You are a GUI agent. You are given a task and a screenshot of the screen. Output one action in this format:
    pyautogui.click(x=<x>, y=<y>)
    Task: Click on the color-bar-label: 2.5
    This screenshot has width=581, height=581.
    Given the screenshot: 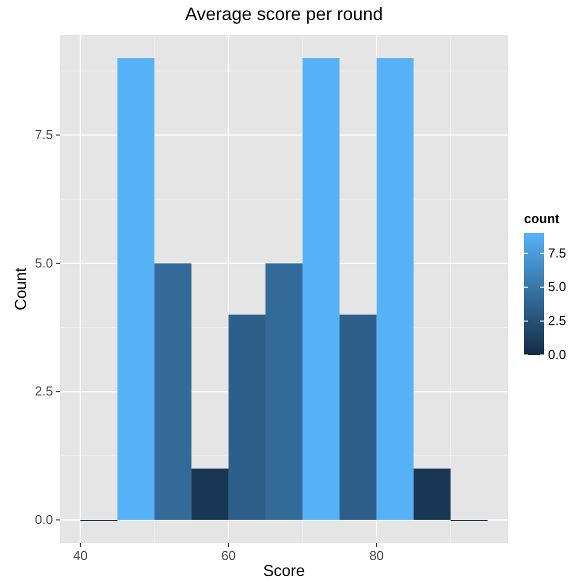 What is the action you would take?
    pyautogui.click(x=557, y=320)
    